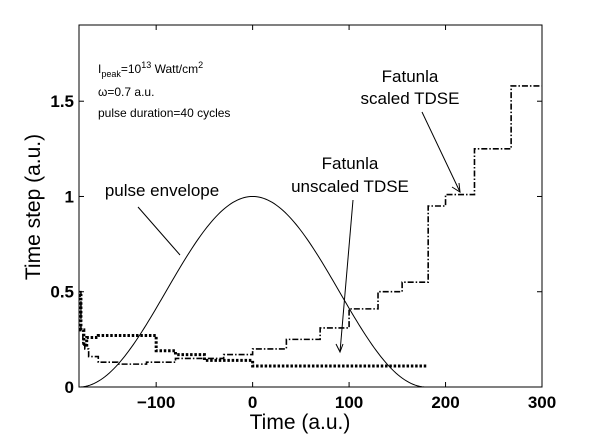 The width and height of the screenshot is (599, 436). Describe the element at coordinates (62, 101) in the screenshot. I see `y-tick-label: 1.5` at that location.